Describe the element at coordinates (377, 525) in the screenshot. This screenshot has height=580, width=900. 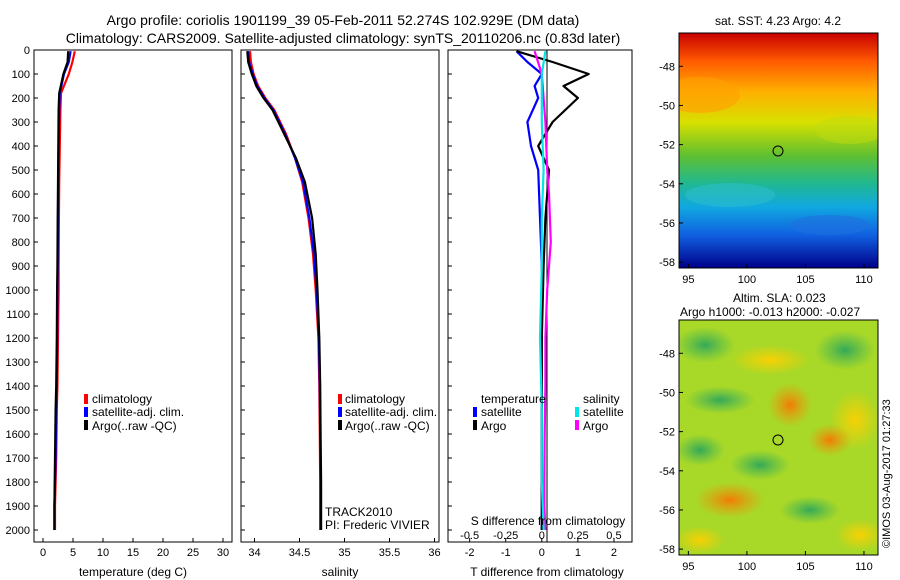
I see `track-text-line-2: PI: Frederic VIVIER` at that location.